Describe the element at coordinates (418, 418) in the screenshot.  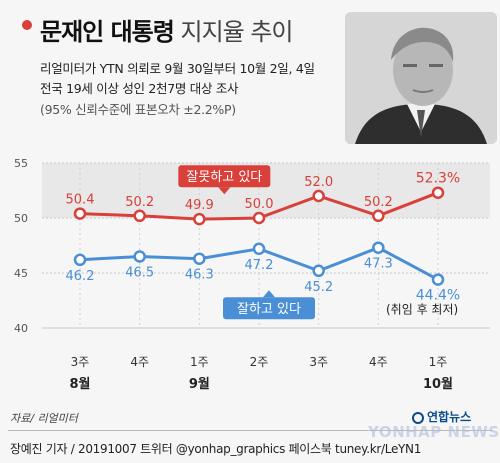
I see `globe-icon` at that location.